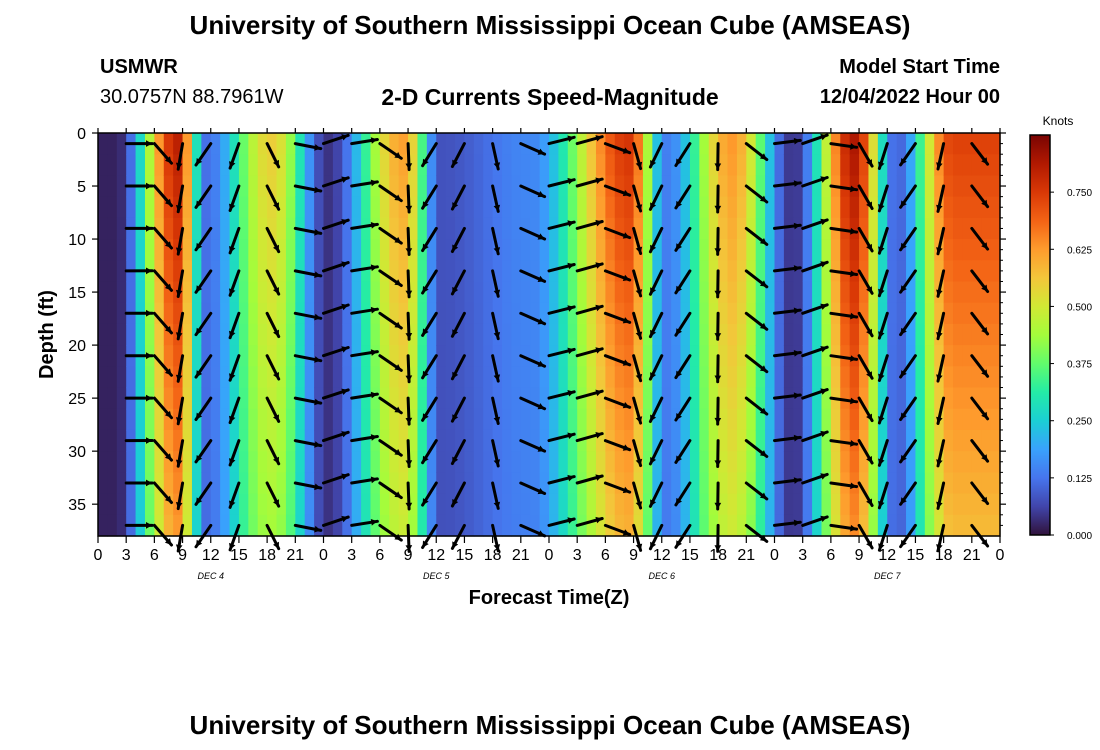  Describe the element at coordinates (437, 576) in the screenshot. I see `day-label: DEC 5` at that location.